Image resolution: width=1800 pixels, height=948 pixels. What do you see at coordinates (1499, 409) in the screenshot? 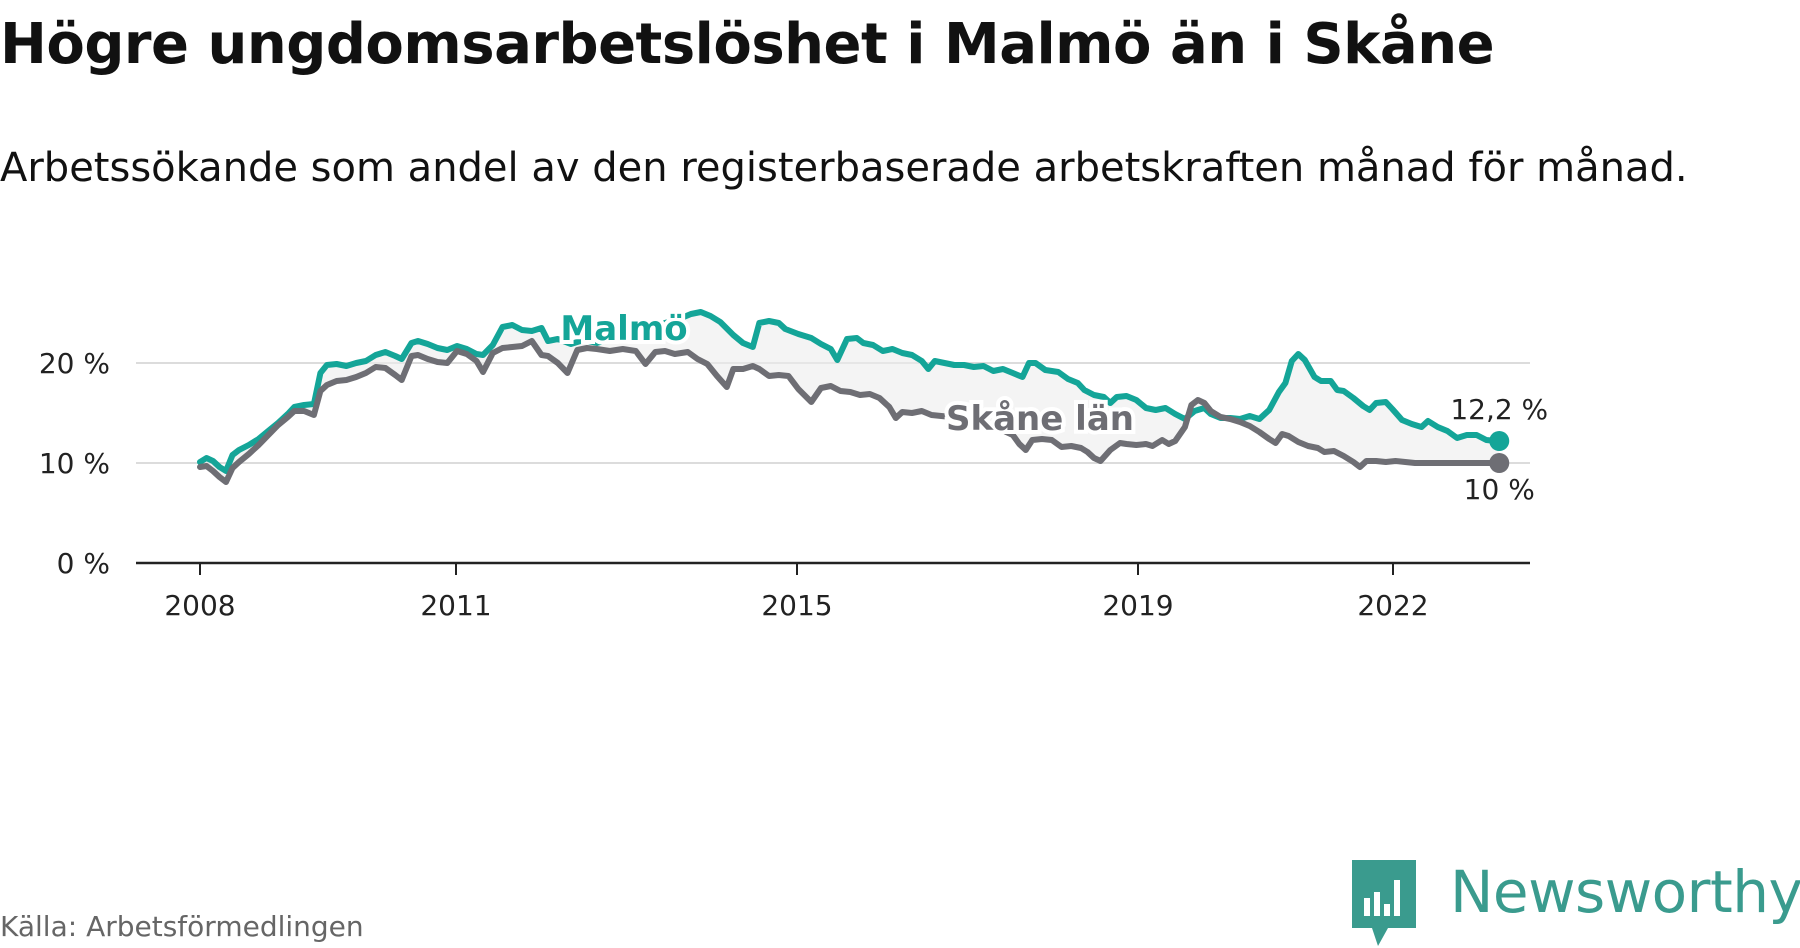
I see `malmo-end-label: 12,2 %` at bounding box center [1499, 409].